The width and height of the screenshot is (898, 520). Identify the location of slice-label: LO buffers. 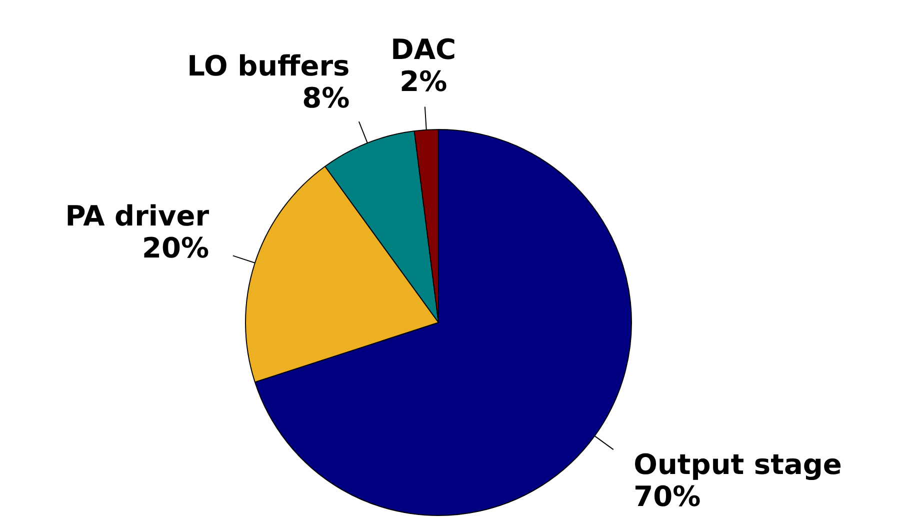
(268, 66).